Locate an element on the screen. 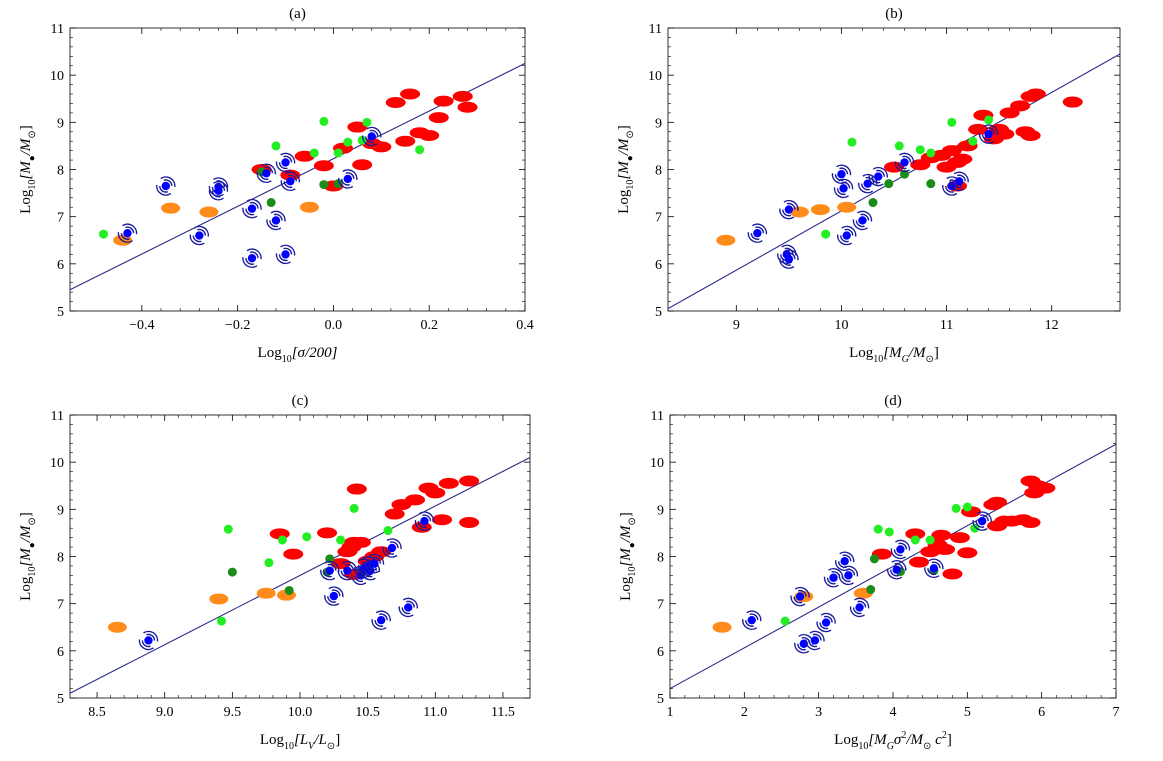  x-tick-label: 11 is located at coordinates (946, 325).